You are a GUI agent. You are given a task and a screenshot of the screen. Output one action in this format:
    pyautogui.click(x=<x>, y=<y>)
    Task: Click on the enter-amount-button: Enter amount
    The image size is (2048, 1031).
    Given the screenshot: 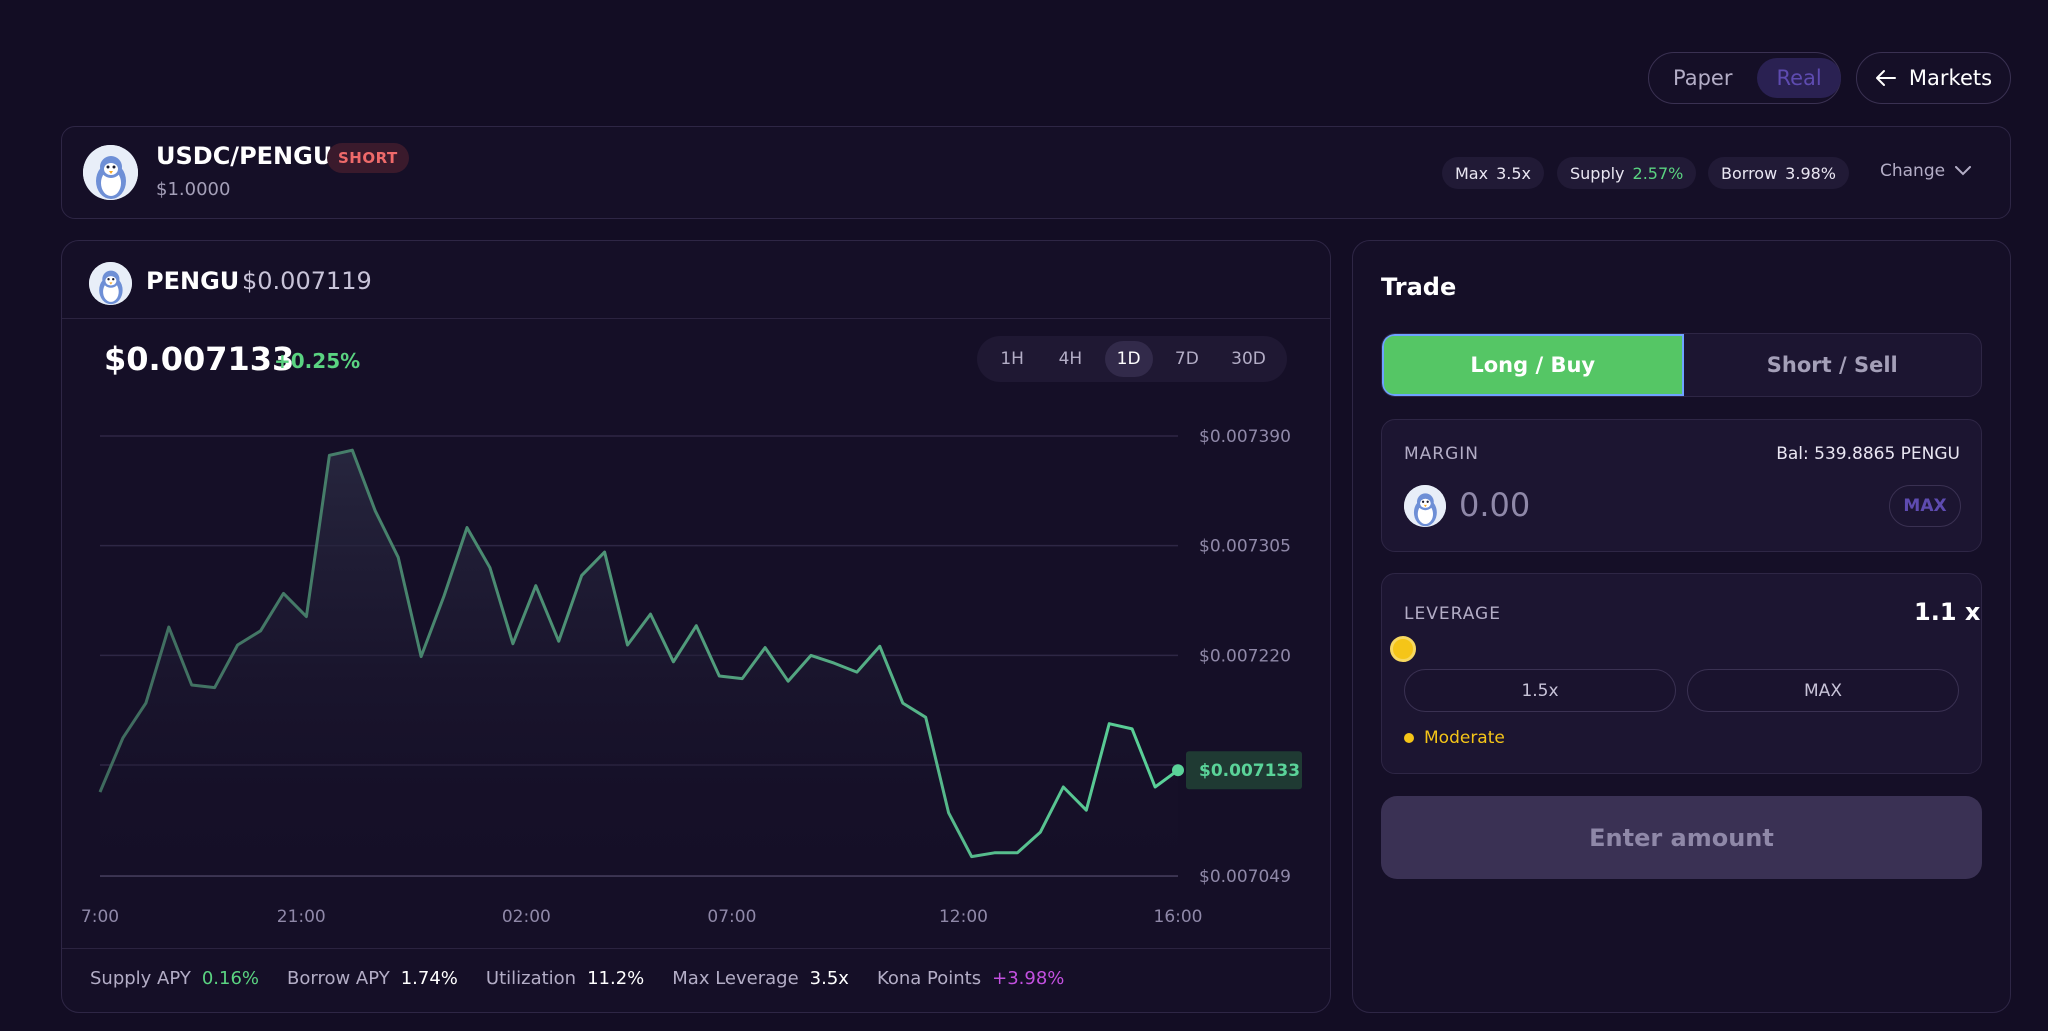 What is the action you would take?
    pyautogui.click(x=1681, y=837)
    